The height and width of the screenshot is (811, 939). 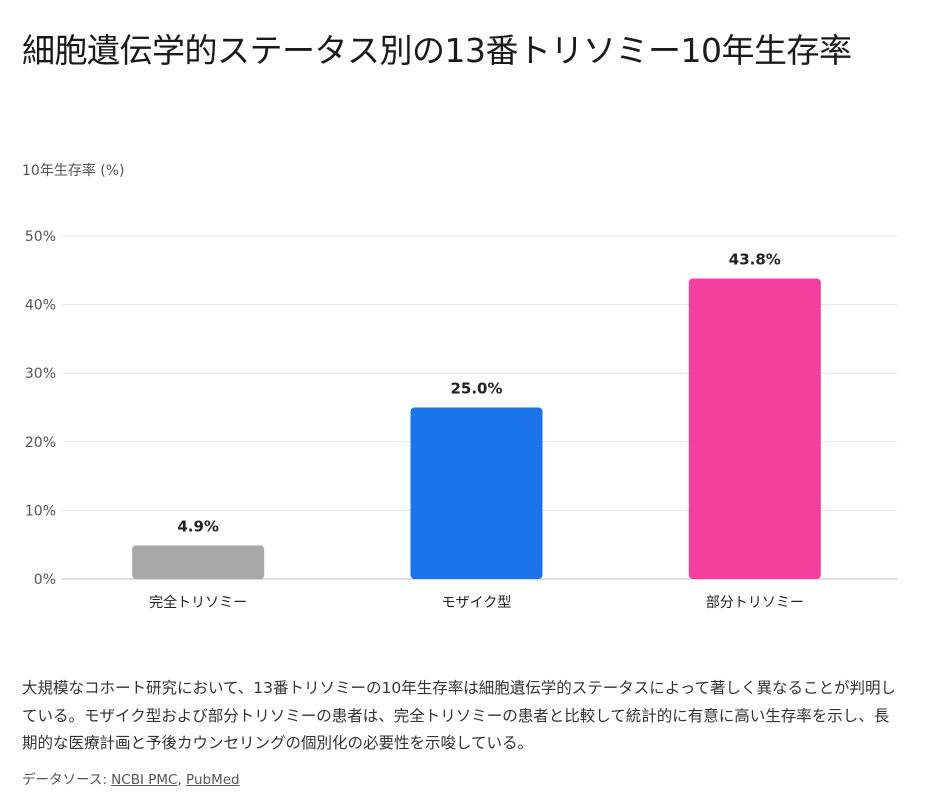 I want to click on source-prefix: データソース:, so click(x=67, y=780).